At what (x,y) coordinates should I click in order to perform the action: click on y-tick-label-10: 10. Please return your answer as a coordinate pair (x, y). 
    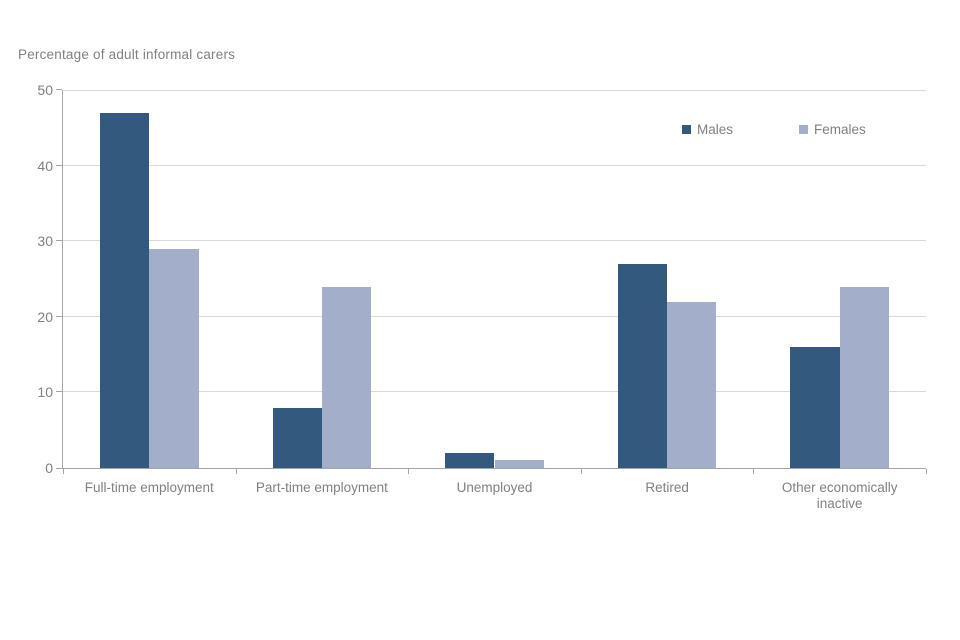
    Looking at the image, I should click on (45, 392).